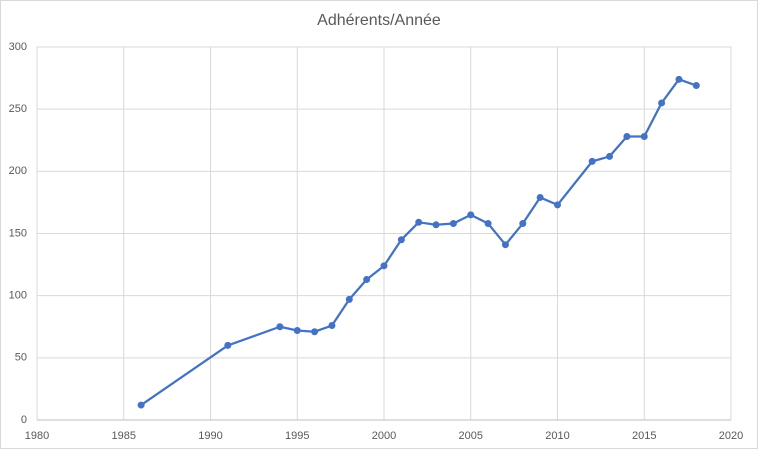  What do you see at coordinates (557, 436) in the screenshot?
I see `x-tick-label: 2010` at bounding box center [557, 436].